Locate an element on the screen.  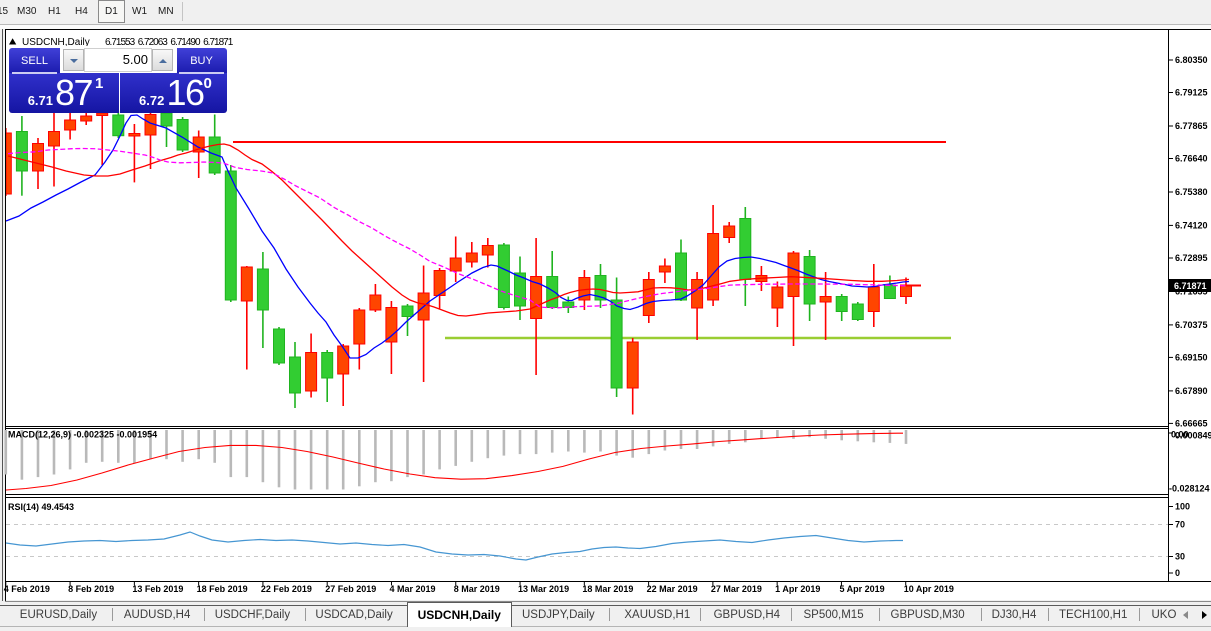
svg-text: -0.028124 is located at coordinates (1189, 489).